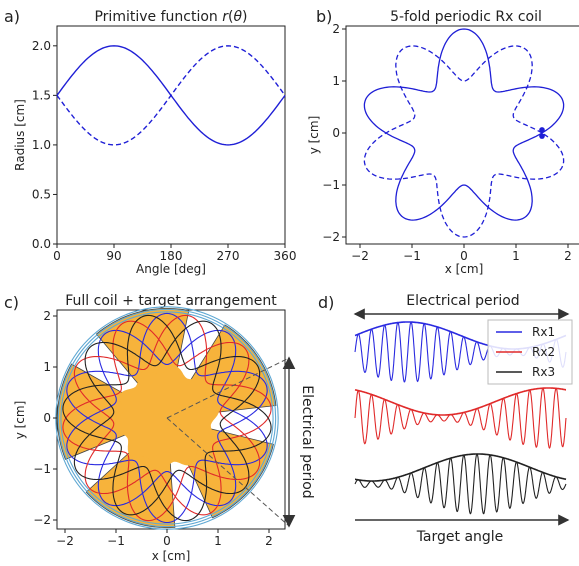  Describe the element at coordinates (20, 420) in the screenshot. I see `panel-c-ylabel: y [cm]` at that location.